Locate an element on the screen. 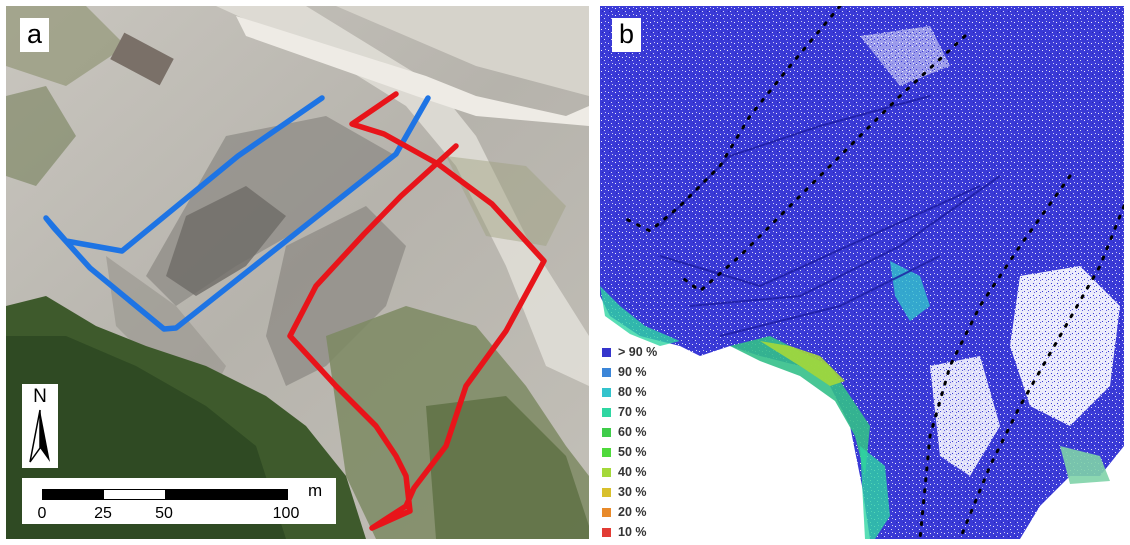  legend-label: 50 % is located at coordinates (632, 452).